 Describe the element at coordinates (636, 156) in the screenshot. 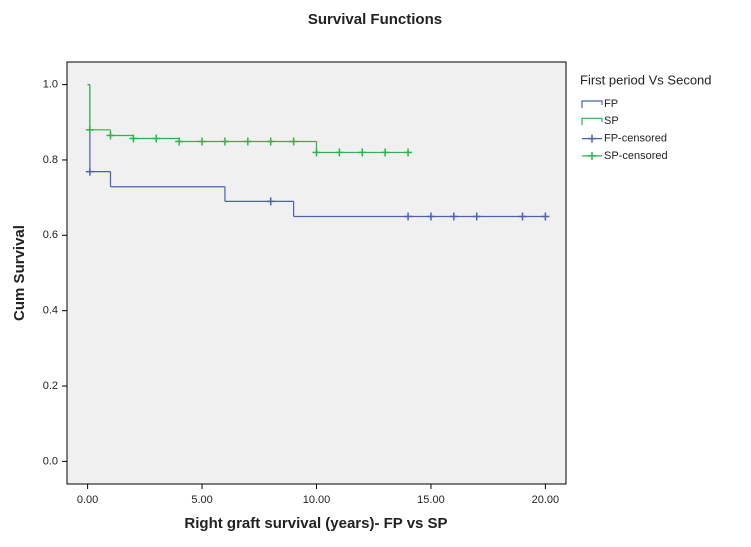

I see `legend-label: SP-censored` at that location.